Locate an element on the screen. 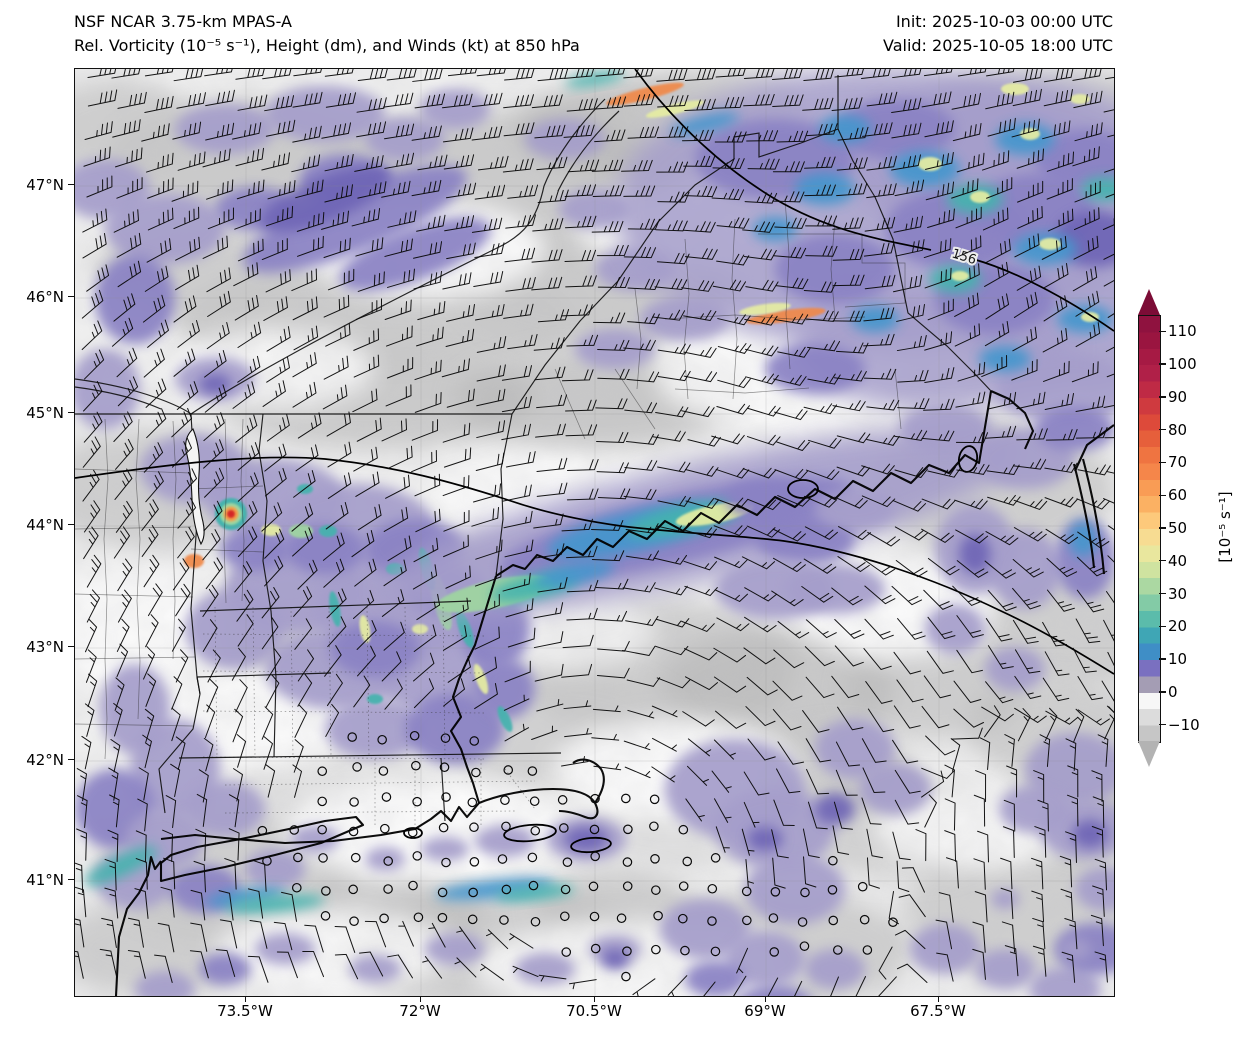 The width and height of the screenshot is (1251, 1038). lat-tick-label: 46°N is located at coordinates (45, 297).